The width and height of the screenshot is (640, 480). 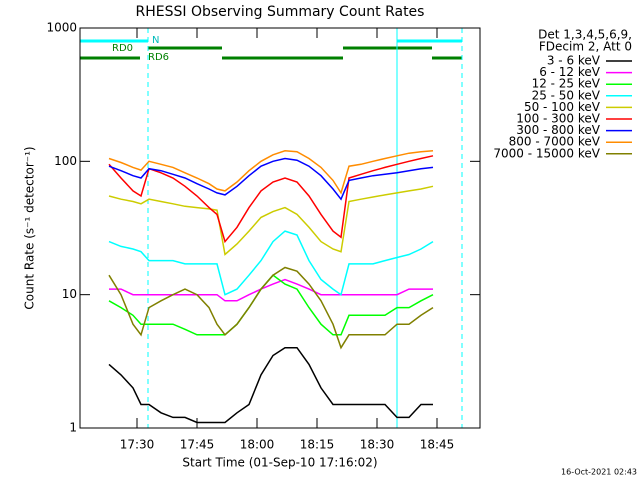 What do you see at coordinates (558, 130) in the screenshot?
I see `legend-label: 300 - 800 keV` at bounding box center [558, 130].